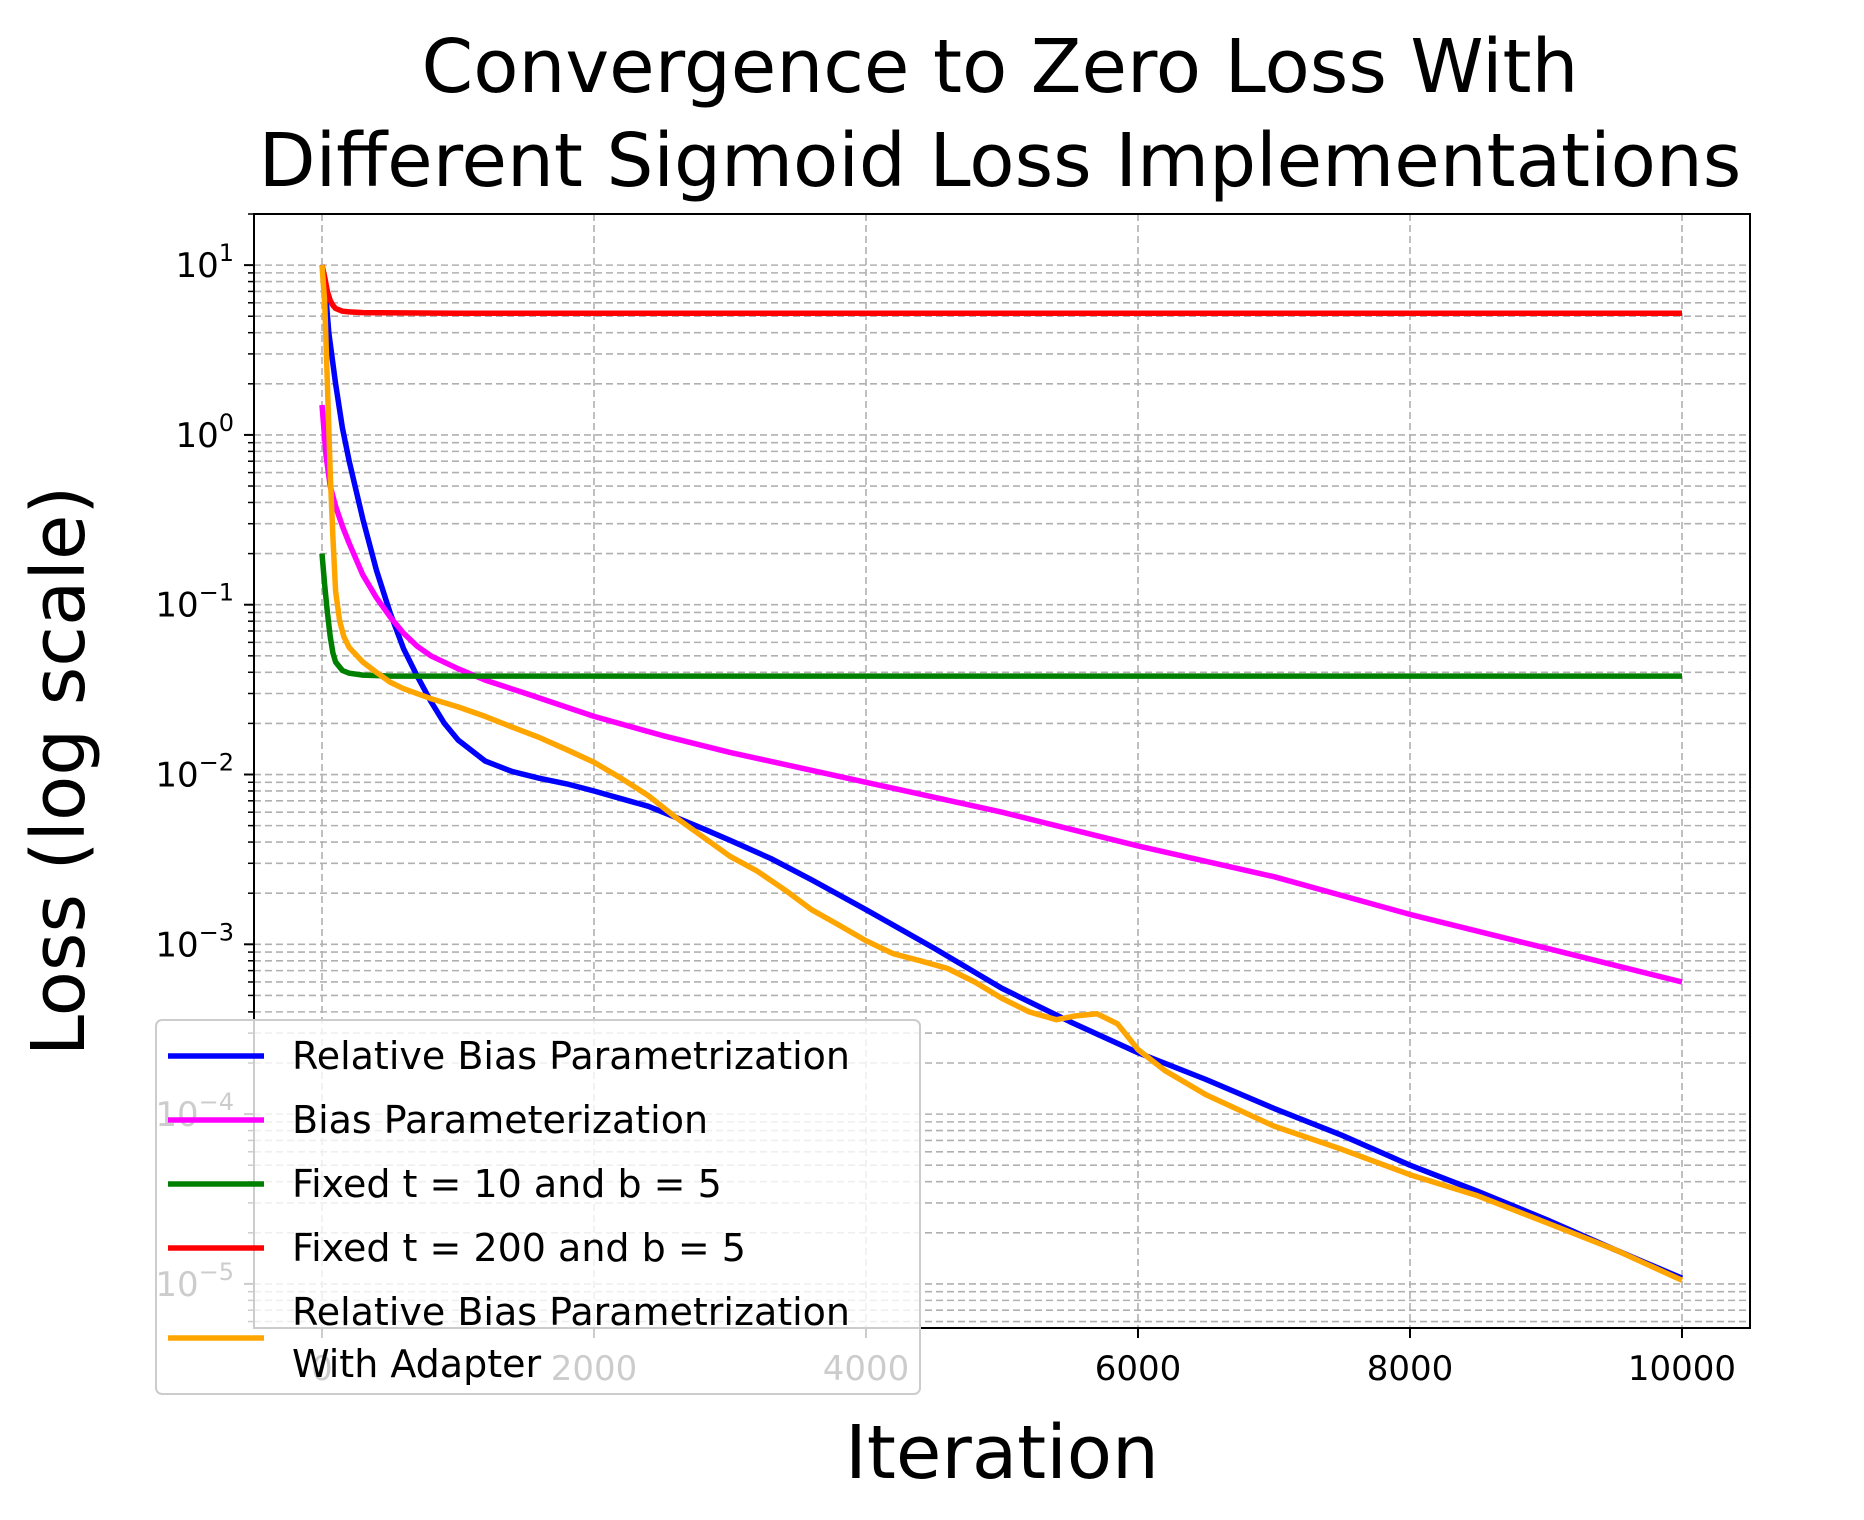 The image size is (1864, 1520). I want to click on x-axis-label: Iteration, so click(1002, 1453).